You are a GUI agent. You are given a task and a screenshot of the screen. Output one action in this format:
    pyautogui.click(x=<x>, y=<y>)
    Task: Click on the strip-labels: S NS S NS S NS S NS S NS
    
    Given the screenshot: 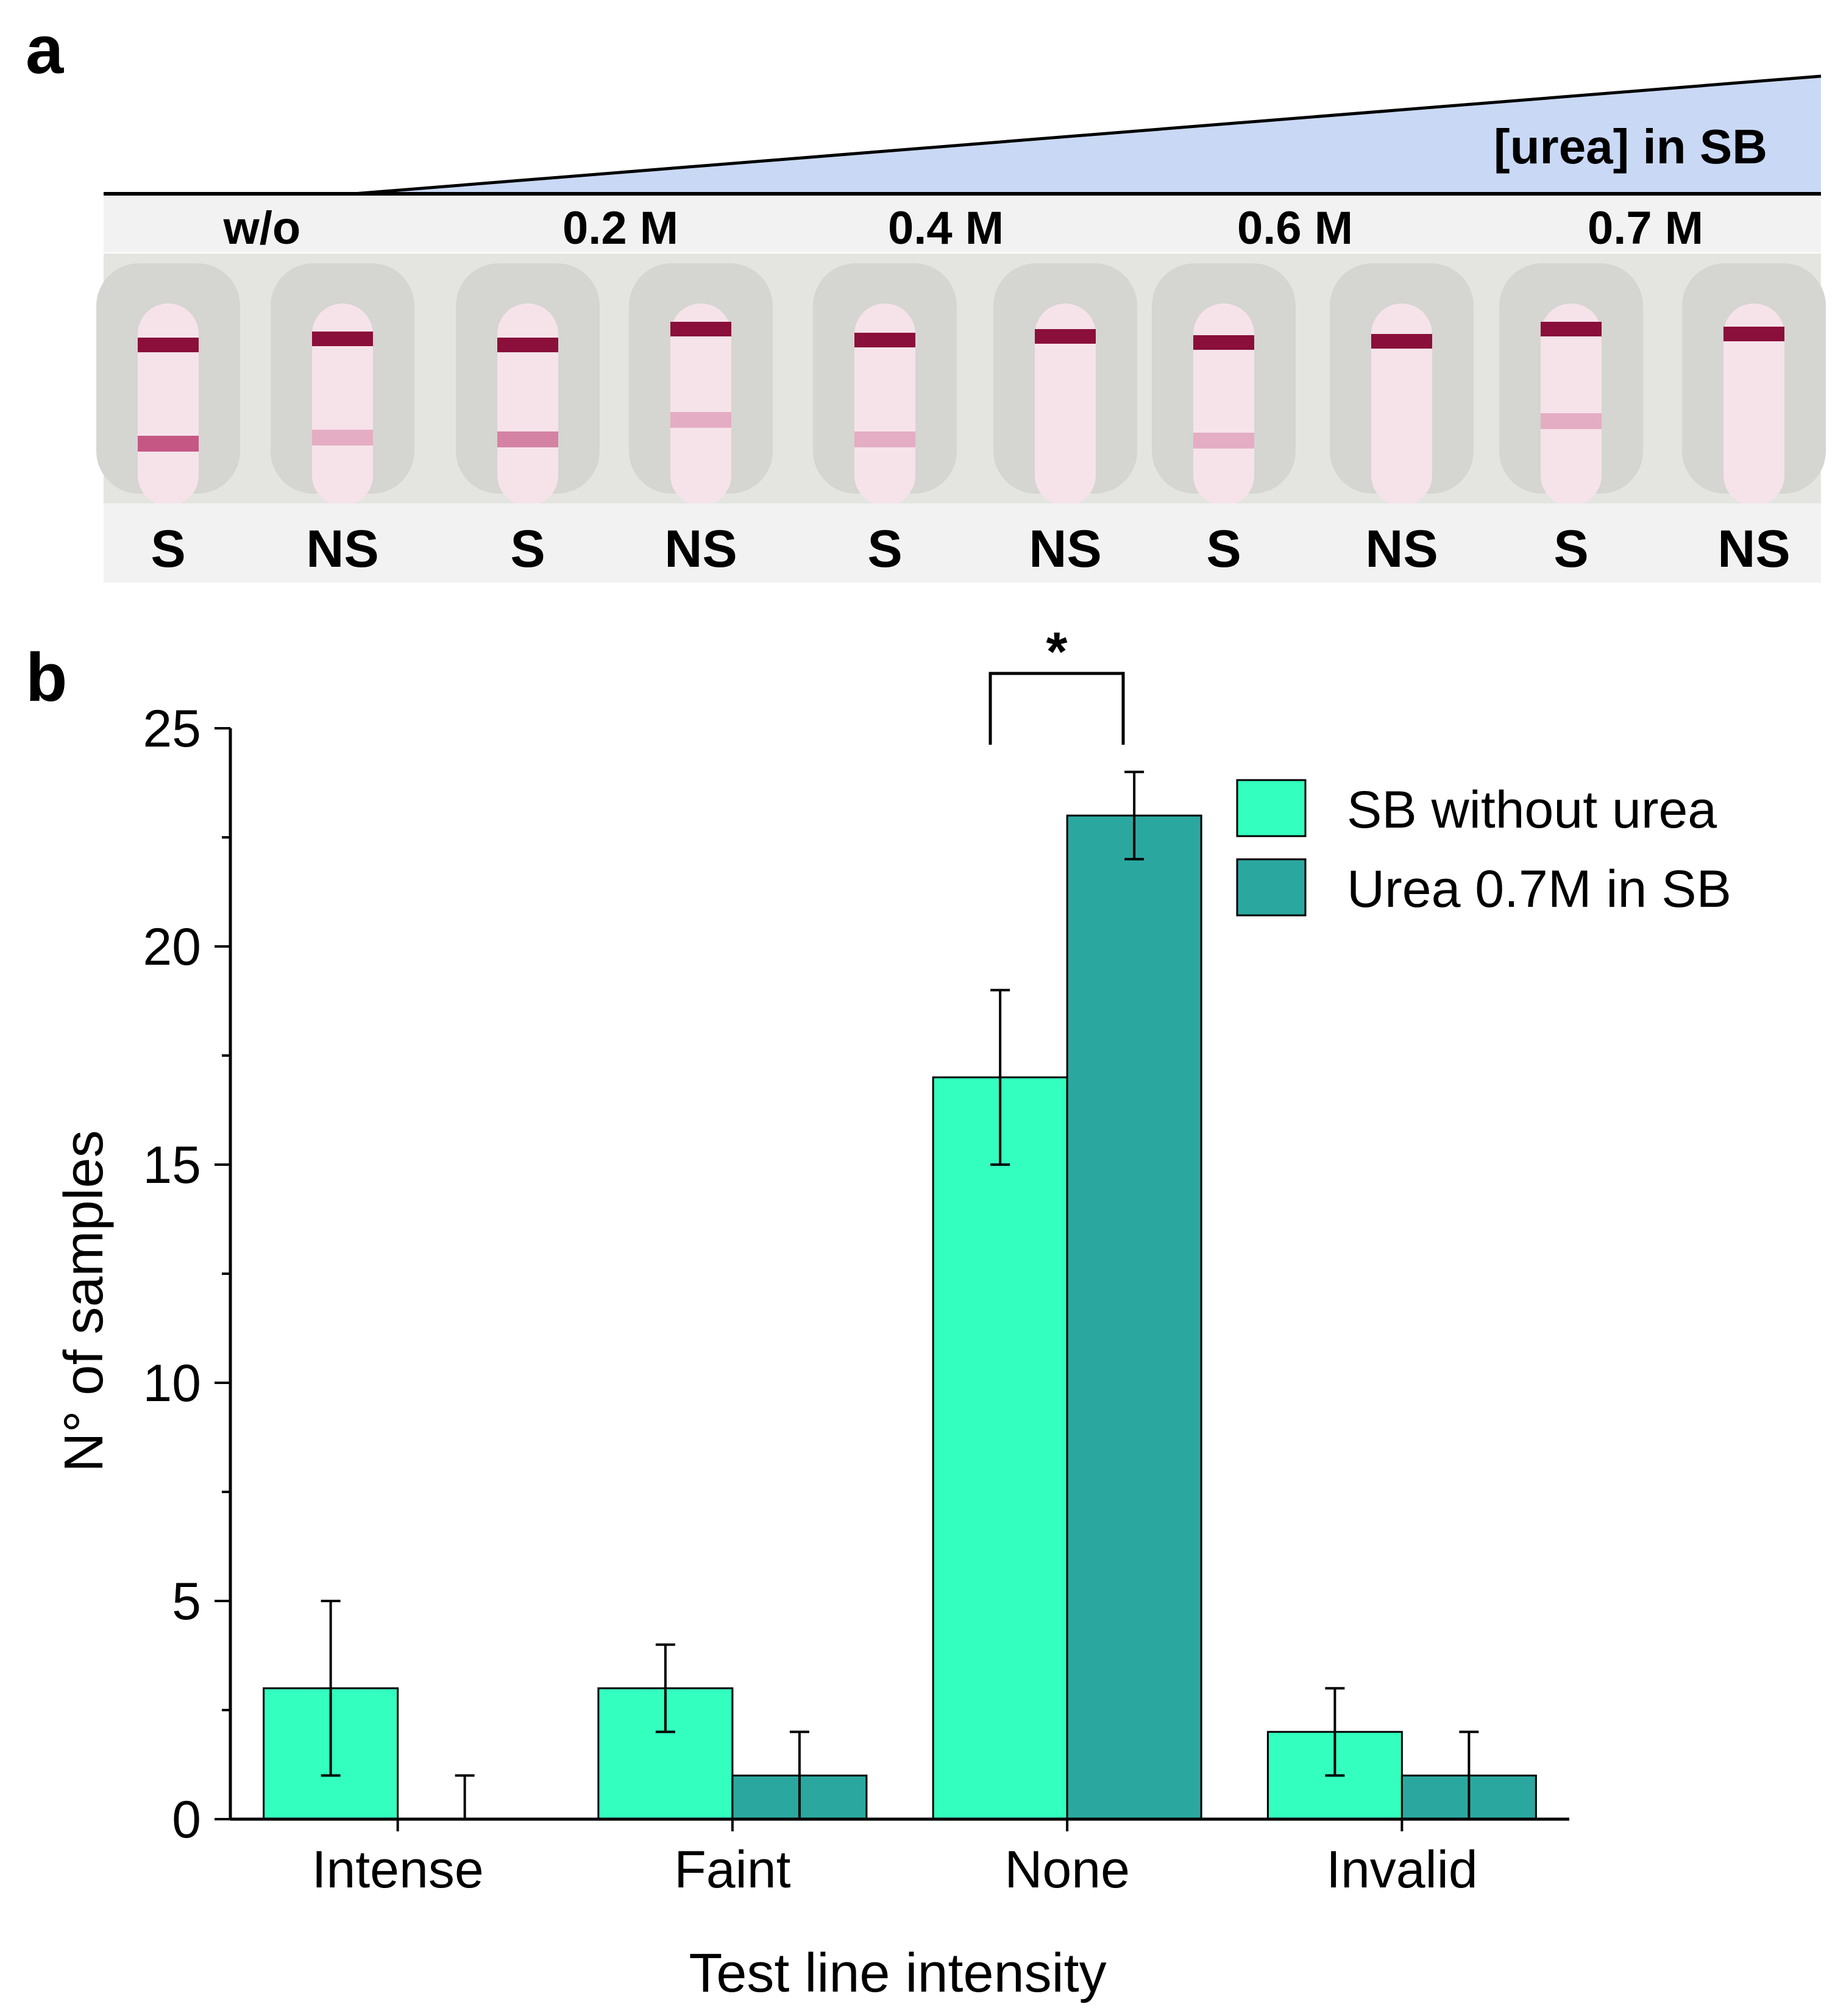 What is the action you would take?
    pyautogui.click(x=970, y=549)
    